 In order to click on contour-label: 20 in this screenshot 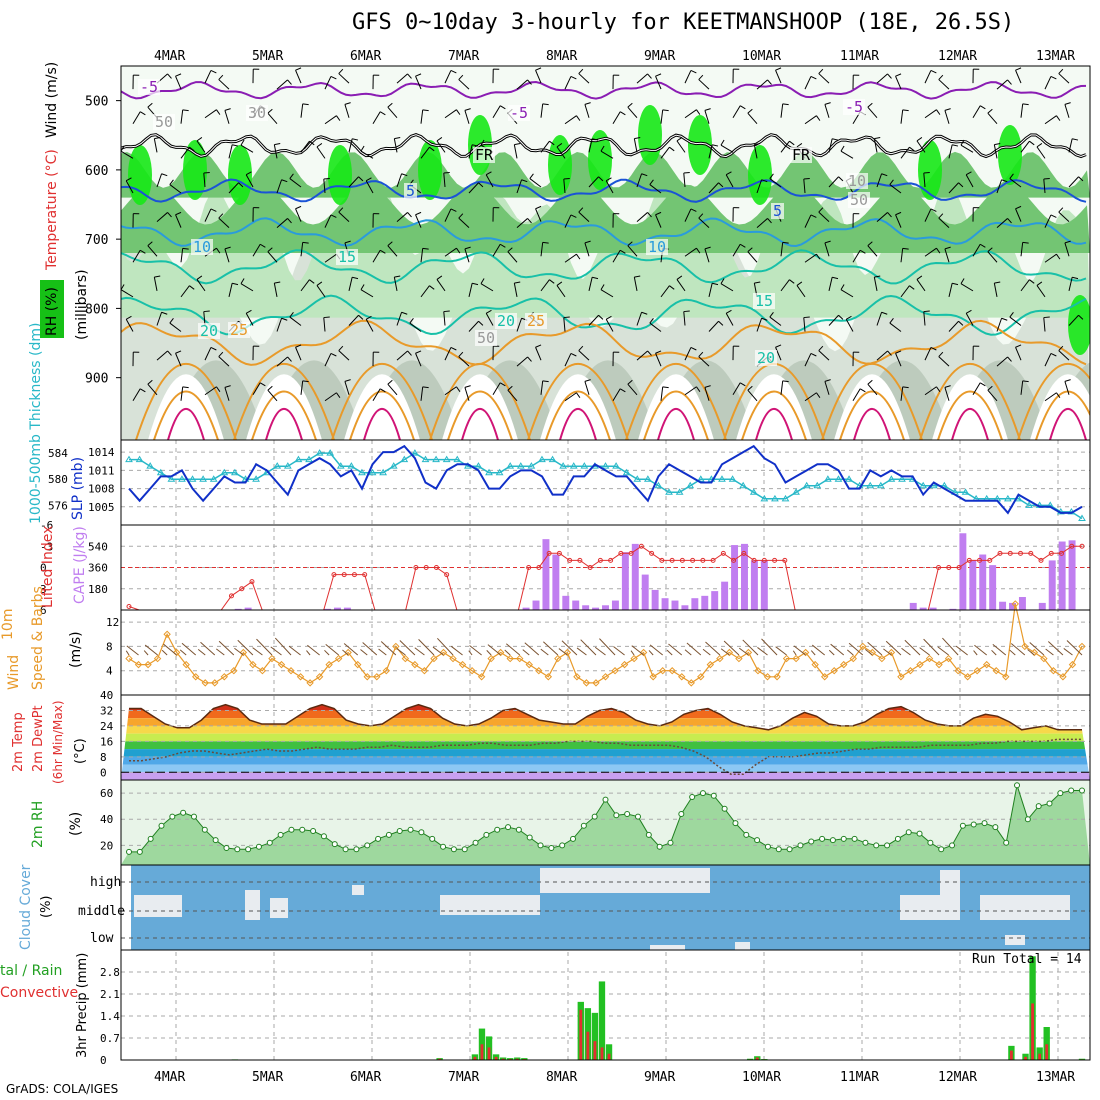, I will do `click(209, 331)`.